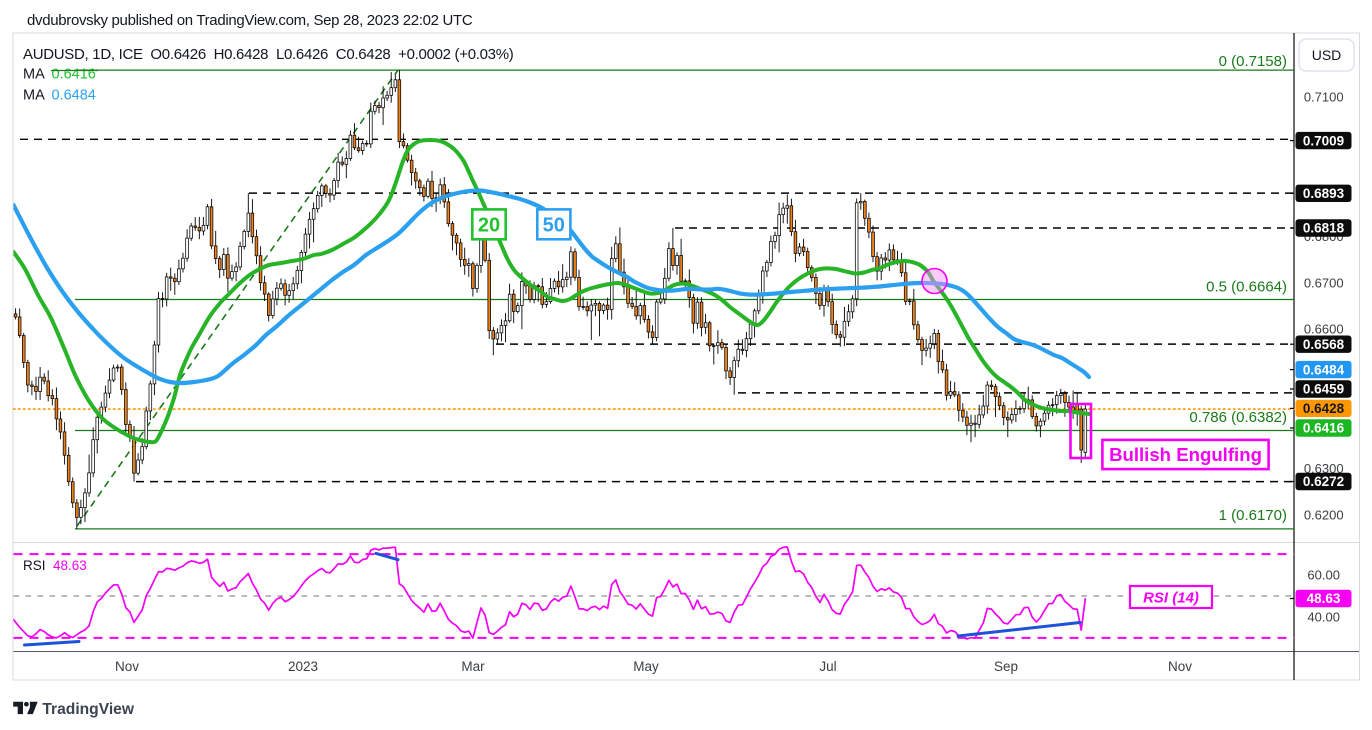  I want to click on svg-text: 0.6300, so click(1324, 468).